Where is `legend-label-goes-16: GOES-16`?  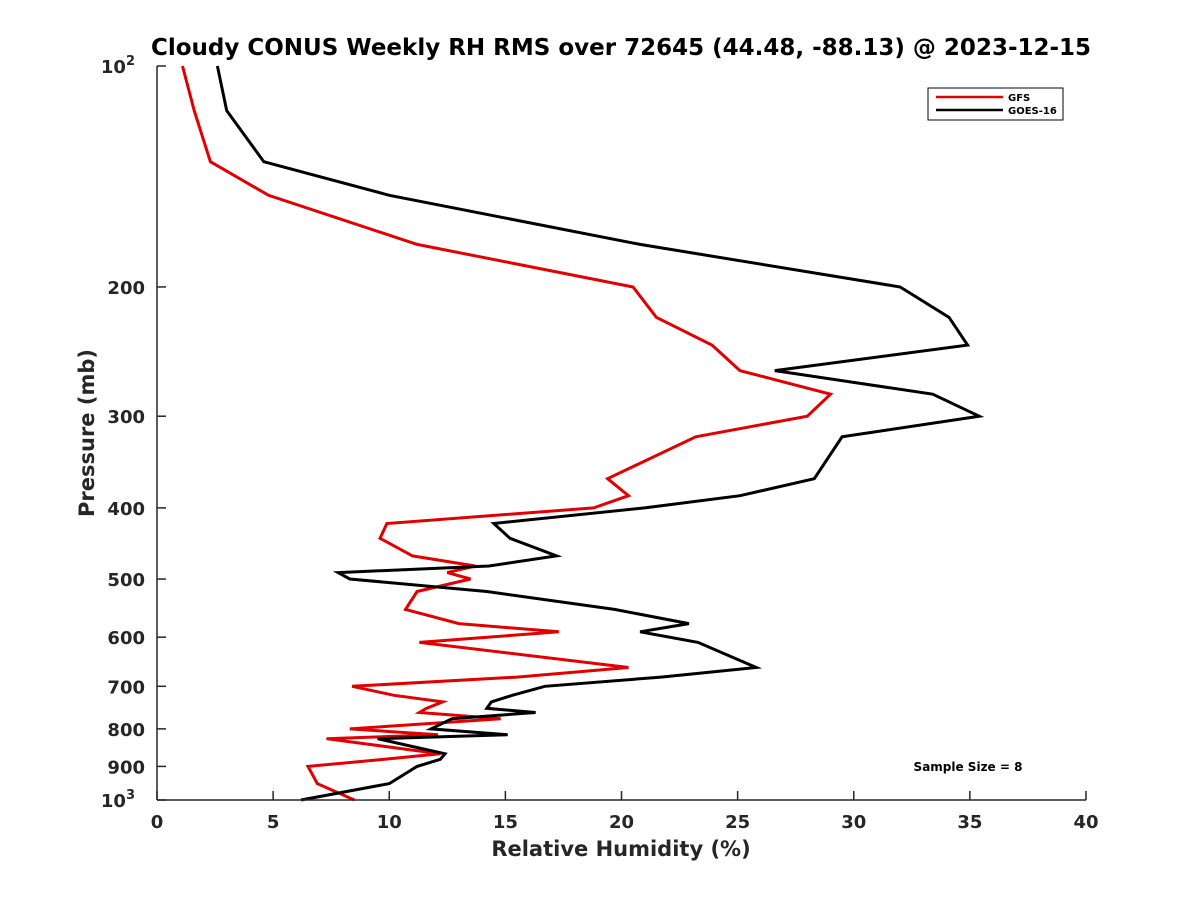
legend-label-goes-16: GOES-16 is located at coordinates (1032, 111).